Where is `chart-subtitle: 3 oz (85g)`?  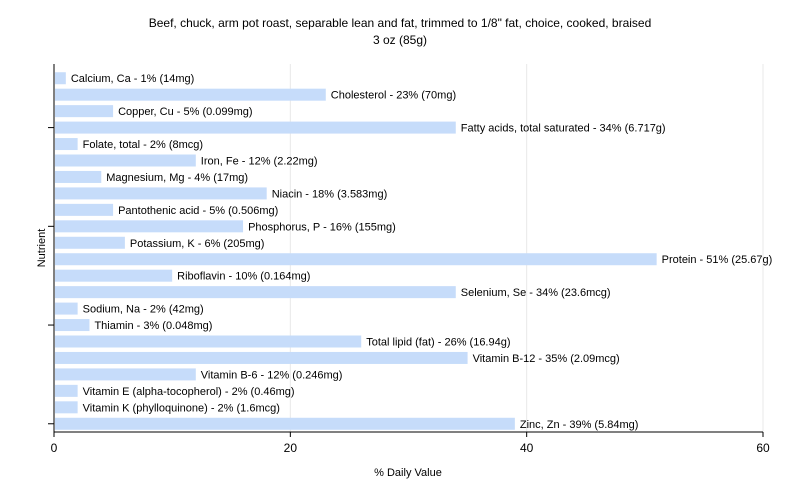
chart-subtitle: 3 oz (85g) is located at coordinates (400, 40).